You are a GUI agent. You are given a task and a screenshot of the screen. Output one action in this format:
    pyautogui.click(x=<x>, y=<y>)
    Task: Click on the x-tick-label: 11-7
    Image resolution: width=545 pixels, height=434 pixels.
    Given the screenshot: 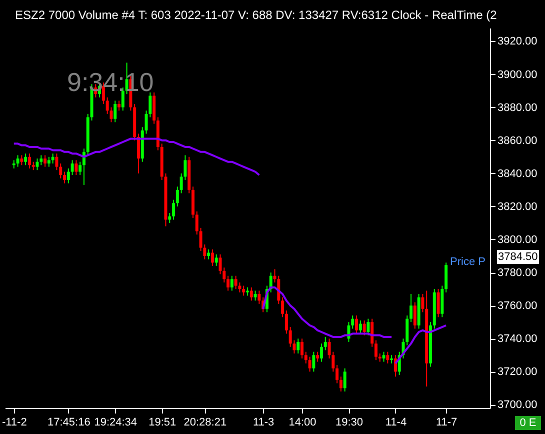 What is the action you would take?
    pyautogui.click(x=447, y=422)
    